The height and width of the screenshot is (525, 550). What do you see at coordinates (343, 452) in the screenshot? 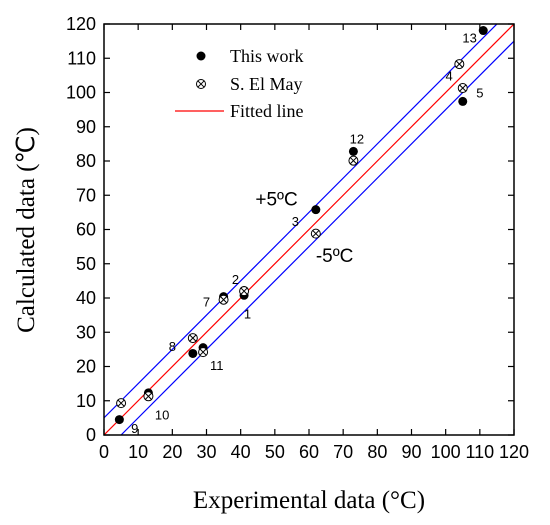
I see `x-tick-label: 70` at bounding box center [343, 452].